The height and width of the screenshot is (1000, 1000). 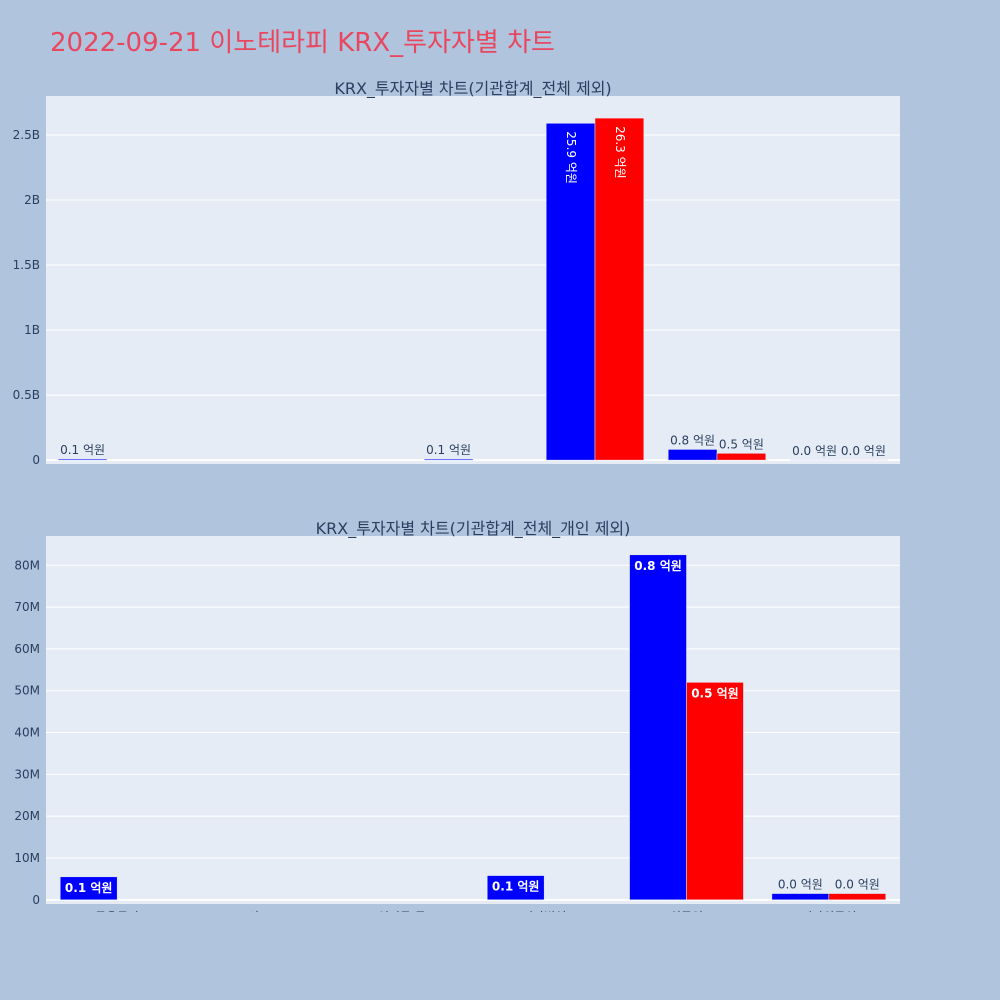 I want to click on y-tick-label: 30M, so click(x=27, y=774).